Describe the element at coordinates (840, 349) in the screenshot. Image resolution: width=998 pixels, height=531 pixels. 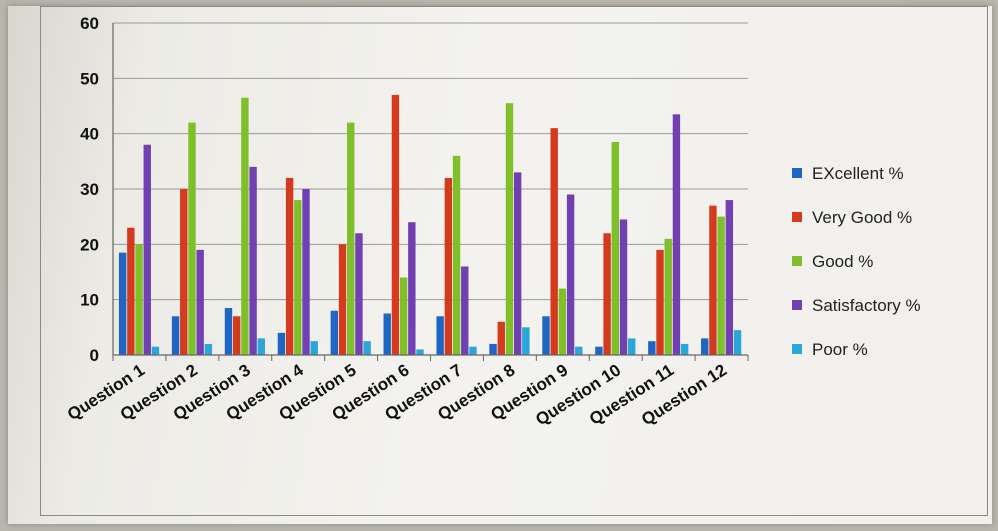
I see `legend-label-5: Poor %` at that location.